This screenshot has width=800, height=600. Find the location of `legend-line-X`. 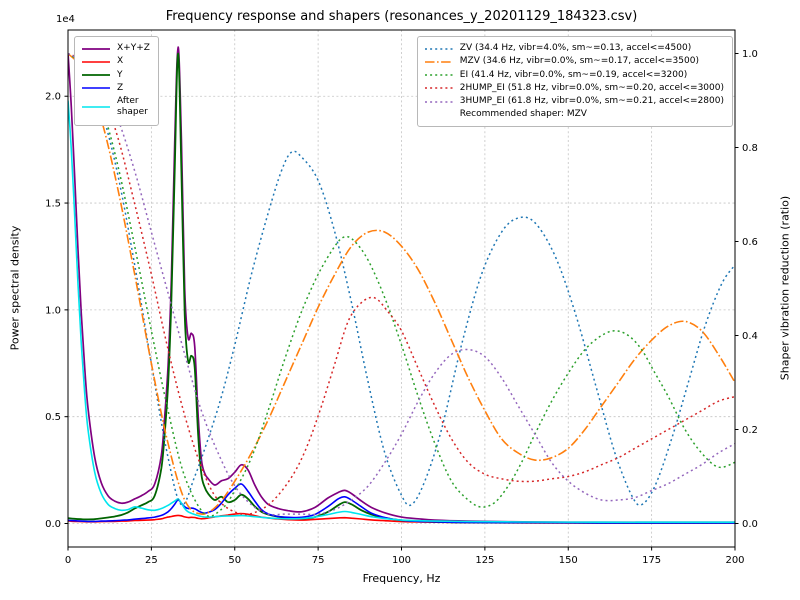

legend-line-X is located at coordinates (96, 62).